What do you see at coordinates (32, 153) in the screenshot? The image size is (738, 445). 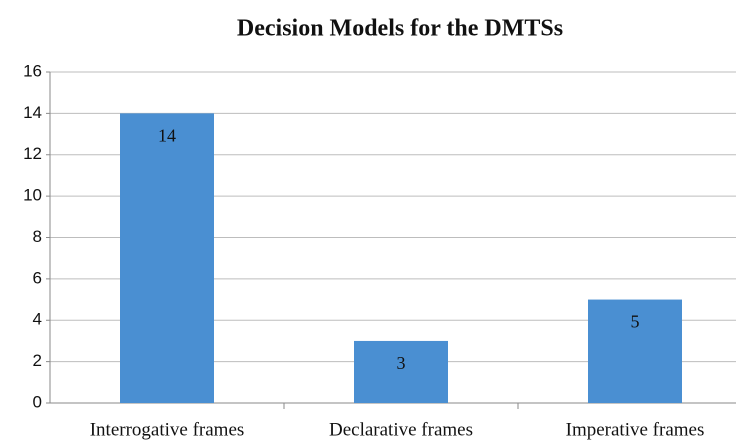 I see `y-tick-label: 12` at bounding box center [32, 153].